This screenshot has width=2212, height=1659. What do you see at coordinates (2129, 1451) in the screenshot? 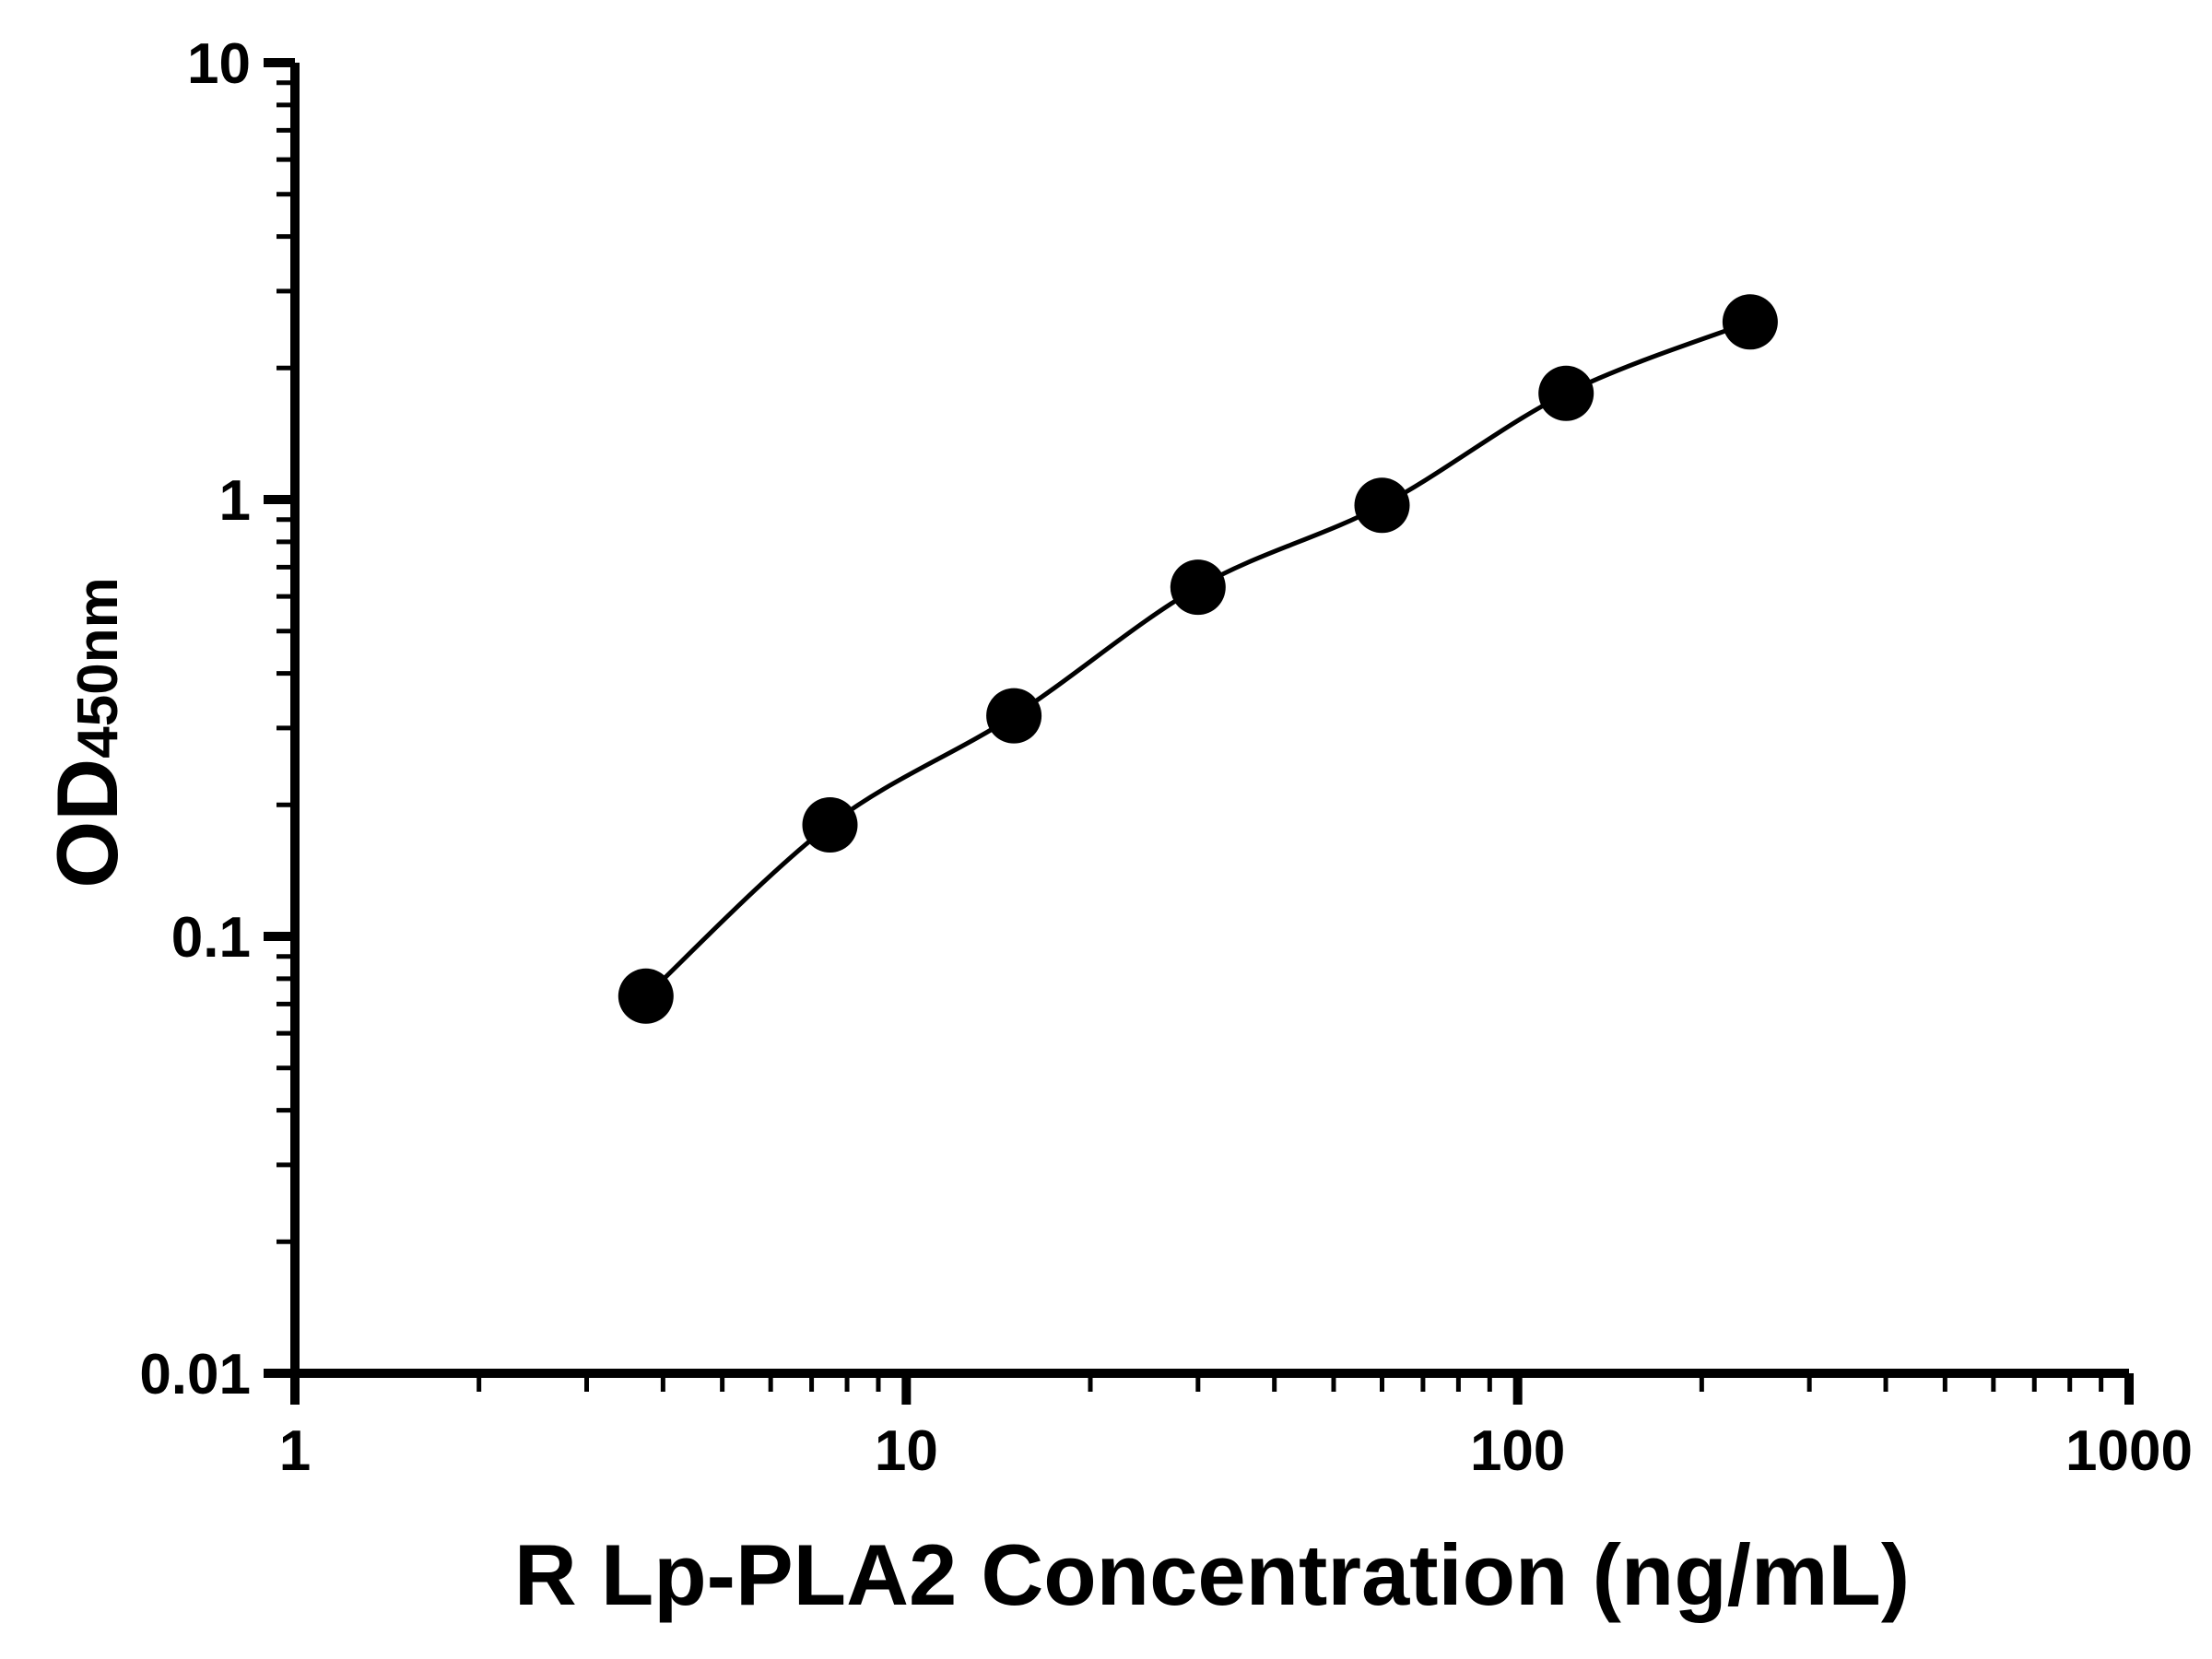
I see `x-tick-label: 1000` at bounding box center [2129, 1451].